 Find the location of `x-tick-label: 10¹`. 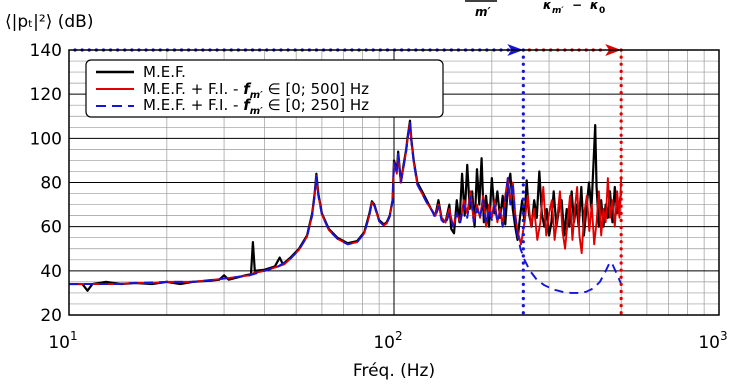

x-tick-label: 10¹ is located at coordinates (62, 341).